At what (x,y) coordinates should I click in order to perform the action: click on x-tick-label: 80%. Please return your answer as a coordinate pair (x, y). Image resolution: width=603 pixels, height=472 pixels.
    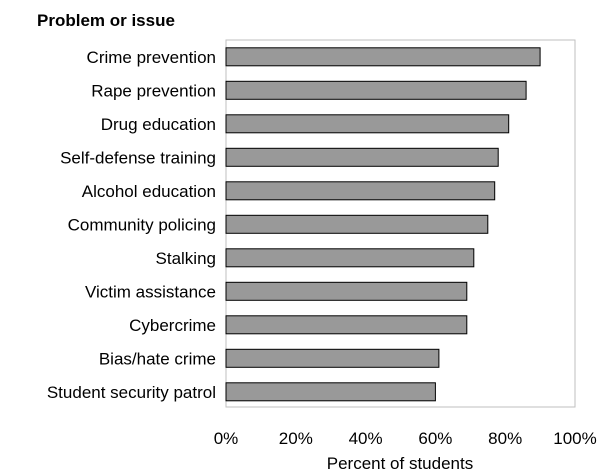
    Looking at the image, I should click on (505, 438).